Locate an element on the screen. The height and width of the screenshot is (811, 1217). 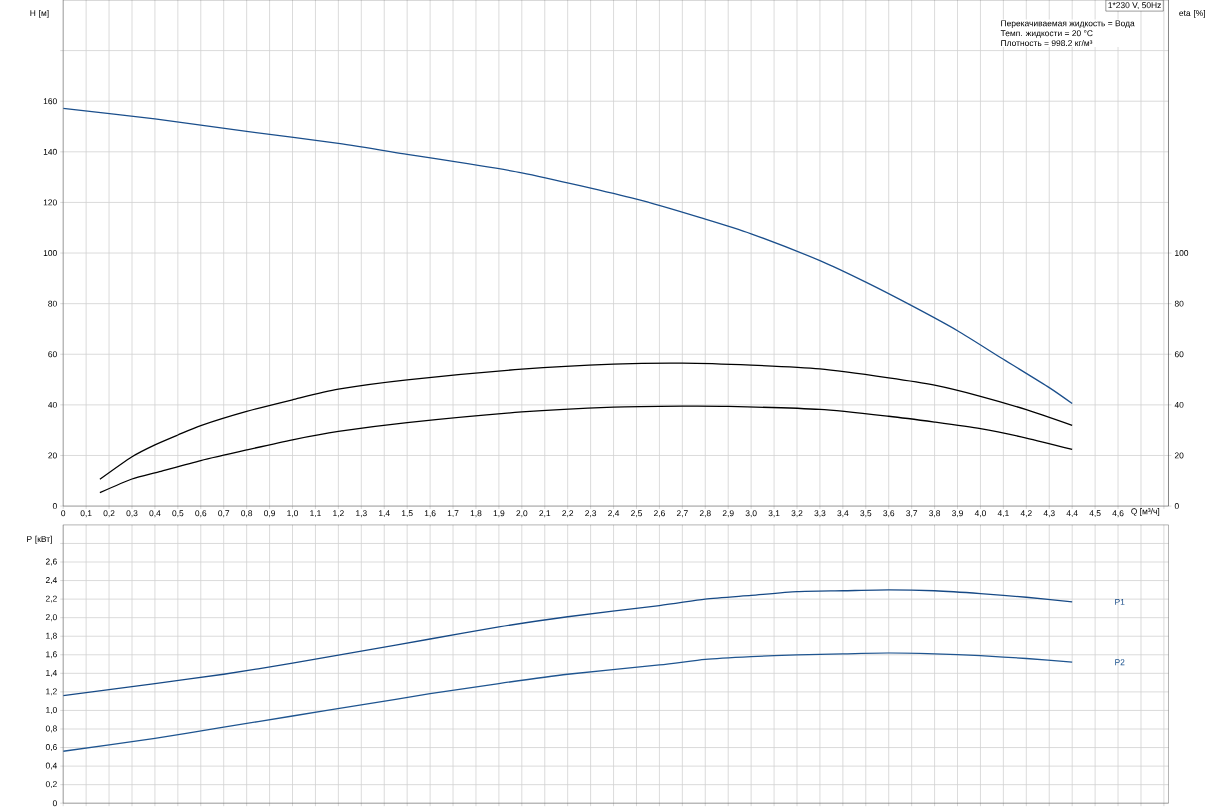
y-tick-label: 120 is located at coordinates (50, 202).